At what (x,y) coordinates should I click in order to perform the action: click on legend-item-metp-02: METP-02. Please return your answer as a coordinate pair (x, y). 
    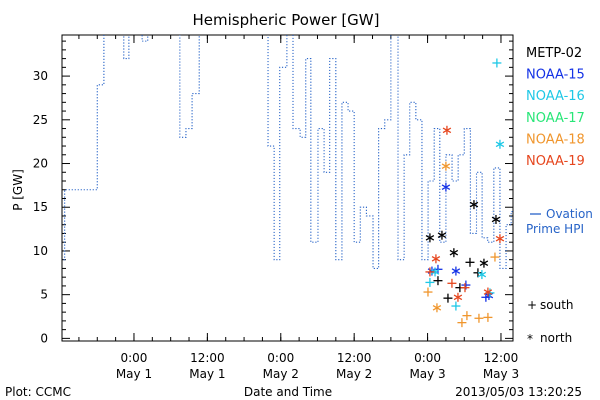
    Looking at the image, I should click on (554, 53).